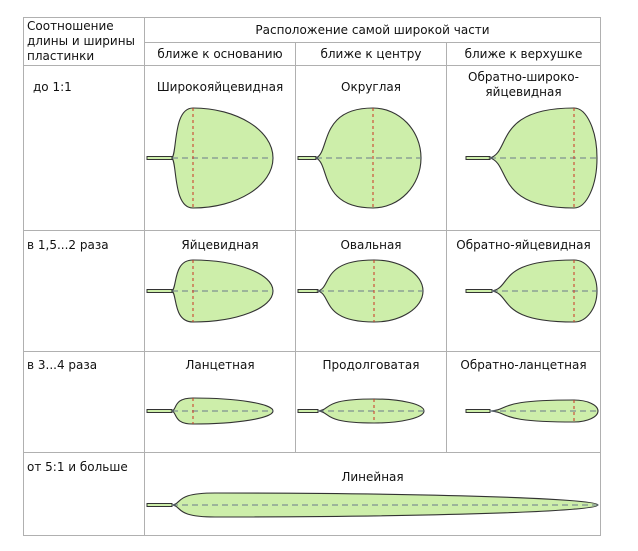  What do you see at coordinates (62, 365) in the screenshot?
I see `ratio-label: в 3...4 раза` at bounding box center [62, 365].